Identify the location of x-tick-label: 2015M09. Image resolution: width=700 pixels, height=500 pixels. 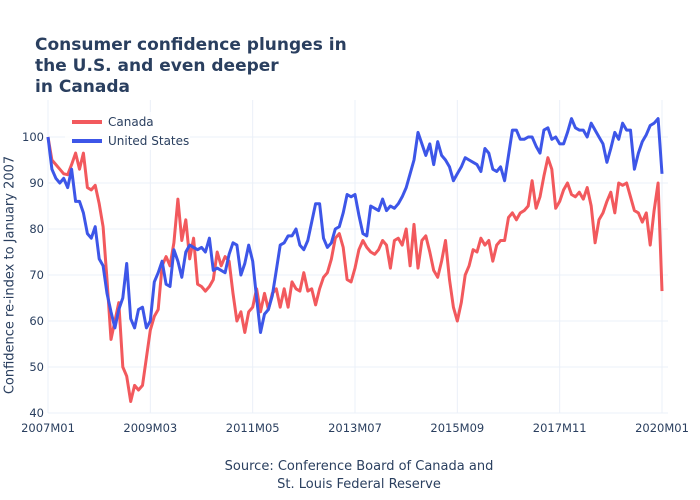
(457, 428).